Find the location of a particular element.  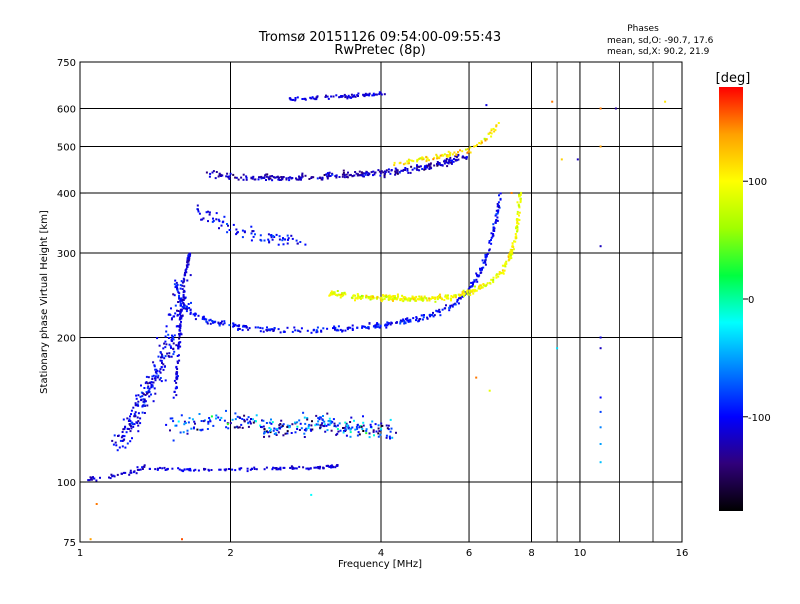

x-tick-label: 6 is located at coordinates (469, 553).